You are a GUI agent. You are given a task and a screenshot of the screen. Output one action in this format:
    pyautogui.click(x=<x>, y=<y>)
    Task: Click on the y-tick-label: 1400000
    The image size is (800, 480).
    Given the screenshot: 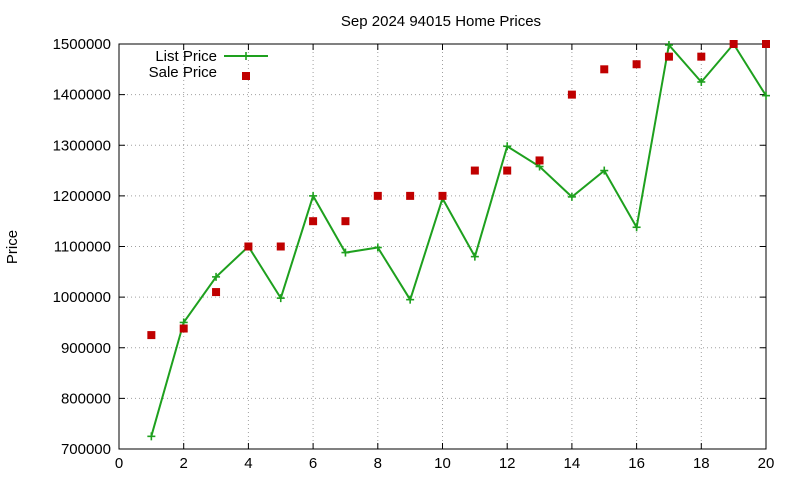 What is the action you would take?
    pyautogui.click(x=82, y=95)
    